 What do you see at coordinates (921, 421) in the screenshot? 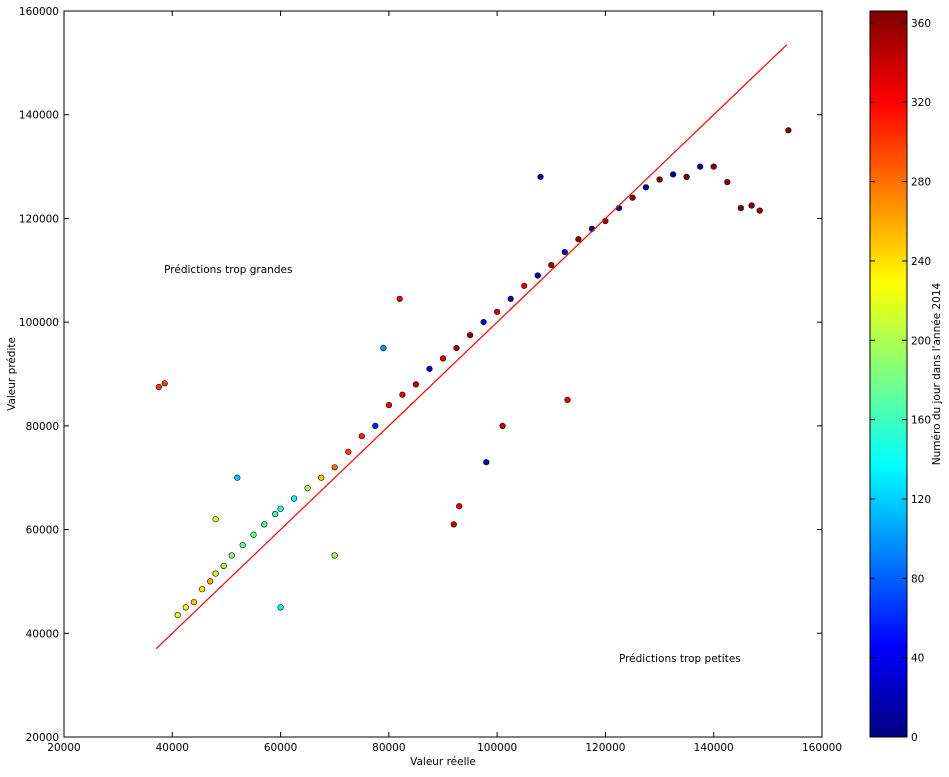
I see `colorbar-tick-label: 160` at bounding box center [921, 421].